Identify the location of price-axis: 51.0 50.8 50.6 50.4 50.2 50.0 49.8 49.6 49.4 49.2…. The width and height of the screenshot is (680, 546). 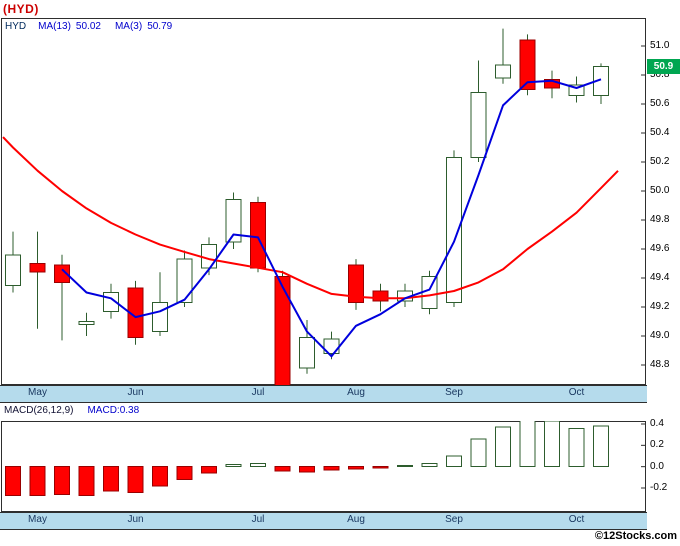
(664, 273).